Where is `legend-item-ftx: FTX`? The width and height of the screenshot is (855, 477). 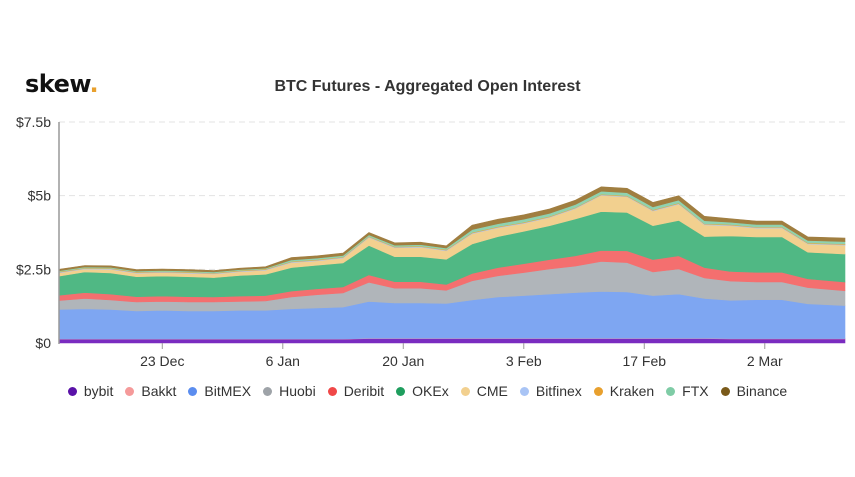
legend-item-ftx: FTX is located at coordinates (687, 391).